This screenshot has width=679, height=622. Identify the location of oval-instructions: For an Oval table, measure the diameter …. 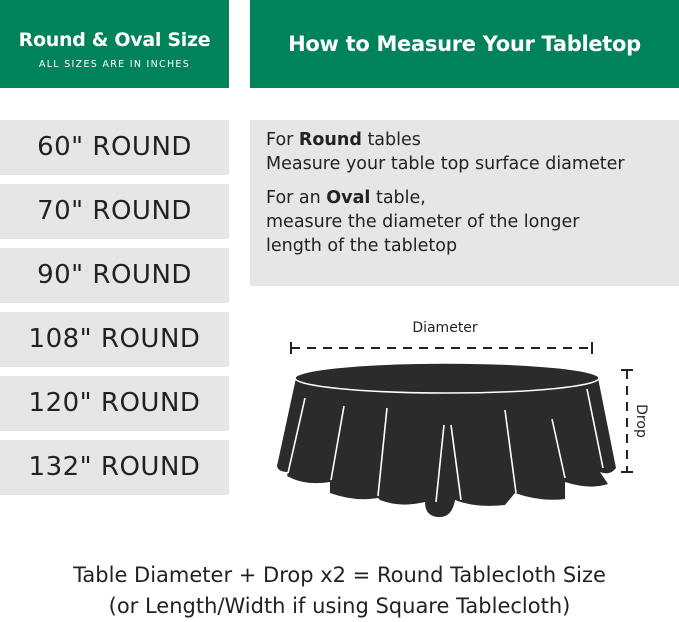
(423, 222).